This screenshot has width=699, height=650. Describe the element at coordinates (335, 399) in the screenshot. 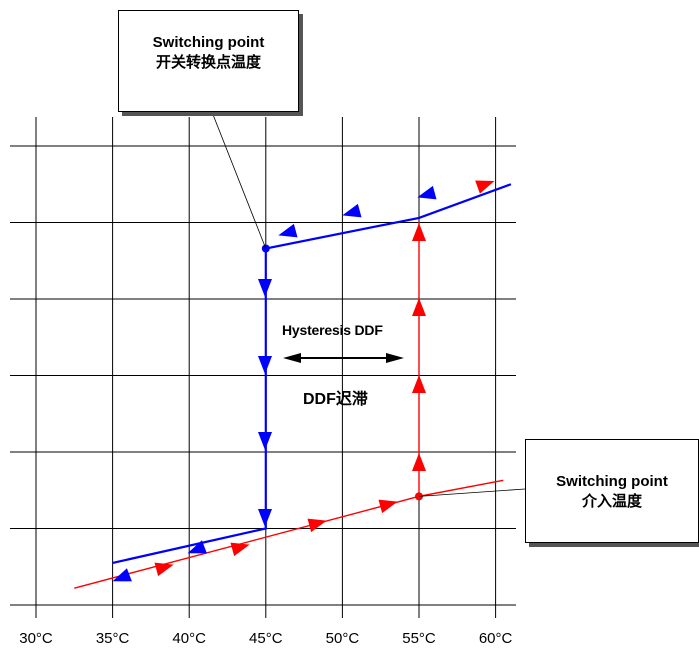

I see `hysteresis-label-cn: DDF迟滞` at that location.